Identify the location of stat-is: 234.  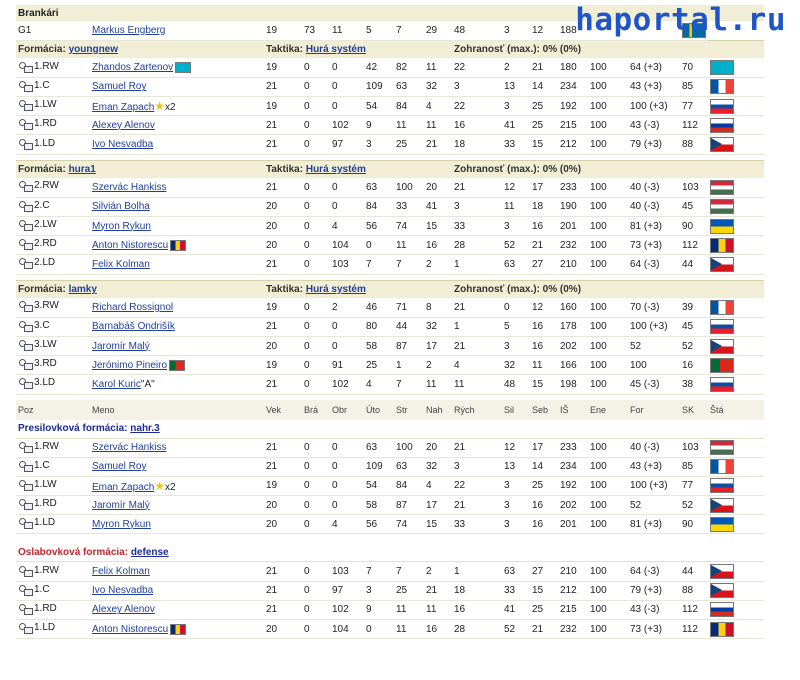
(568, 87).